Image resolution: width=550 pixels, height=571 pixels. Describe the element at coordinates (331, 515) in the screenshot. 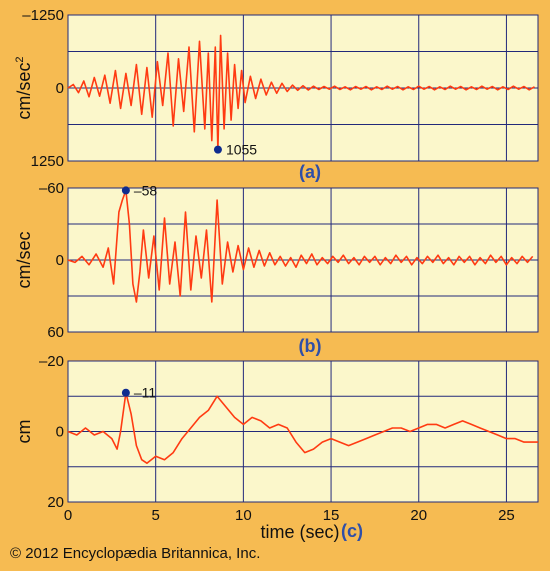

I see `x-tick-label: 15` at that location.